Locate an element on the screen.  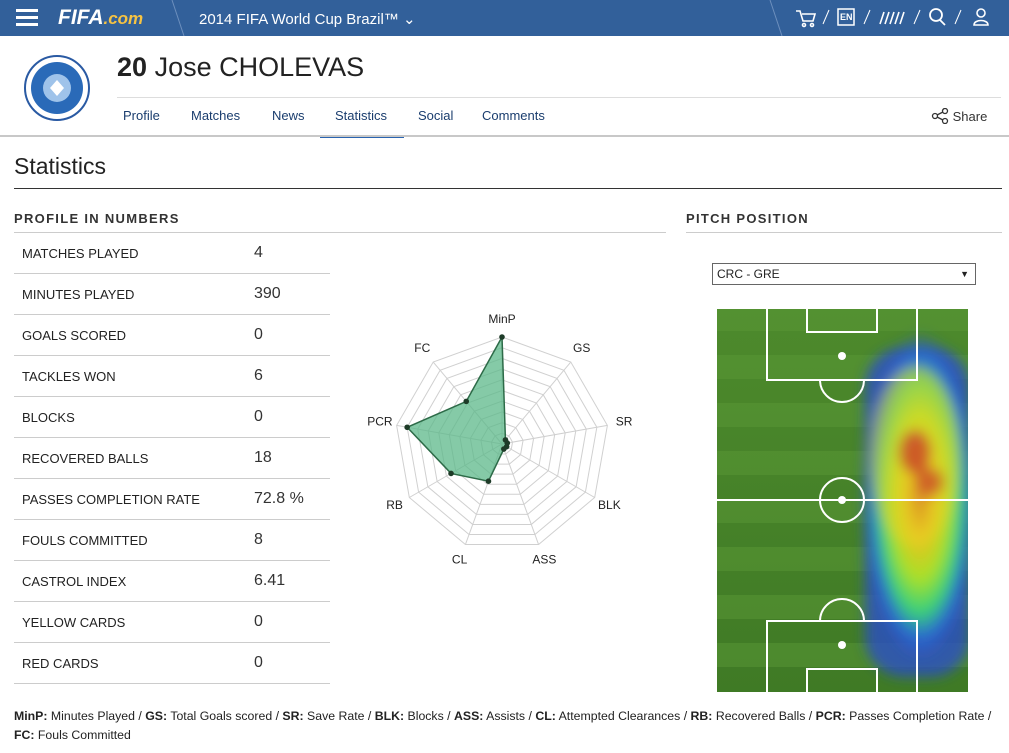
axis-label: SR is located at coordinates (624, 422).